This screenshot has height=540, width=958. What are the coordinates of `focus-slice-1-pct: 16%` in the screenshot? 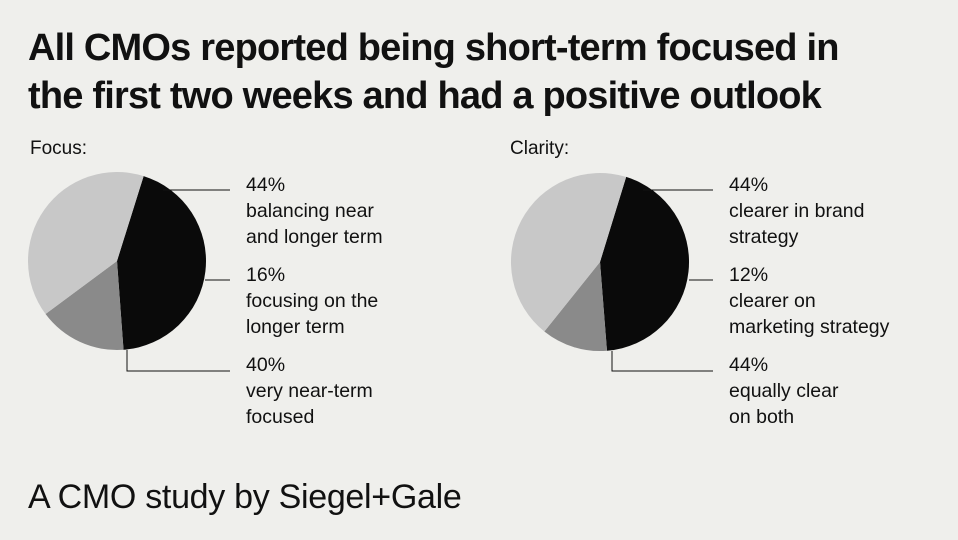 It's located at (266, 275).